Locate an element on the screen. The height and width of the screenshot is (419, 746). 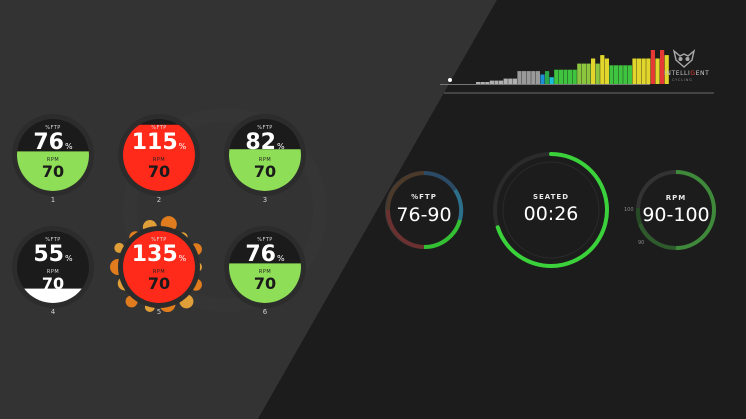
rider-gauge: %FTP 115% RPM 70 is located at coordinates (159, 155).